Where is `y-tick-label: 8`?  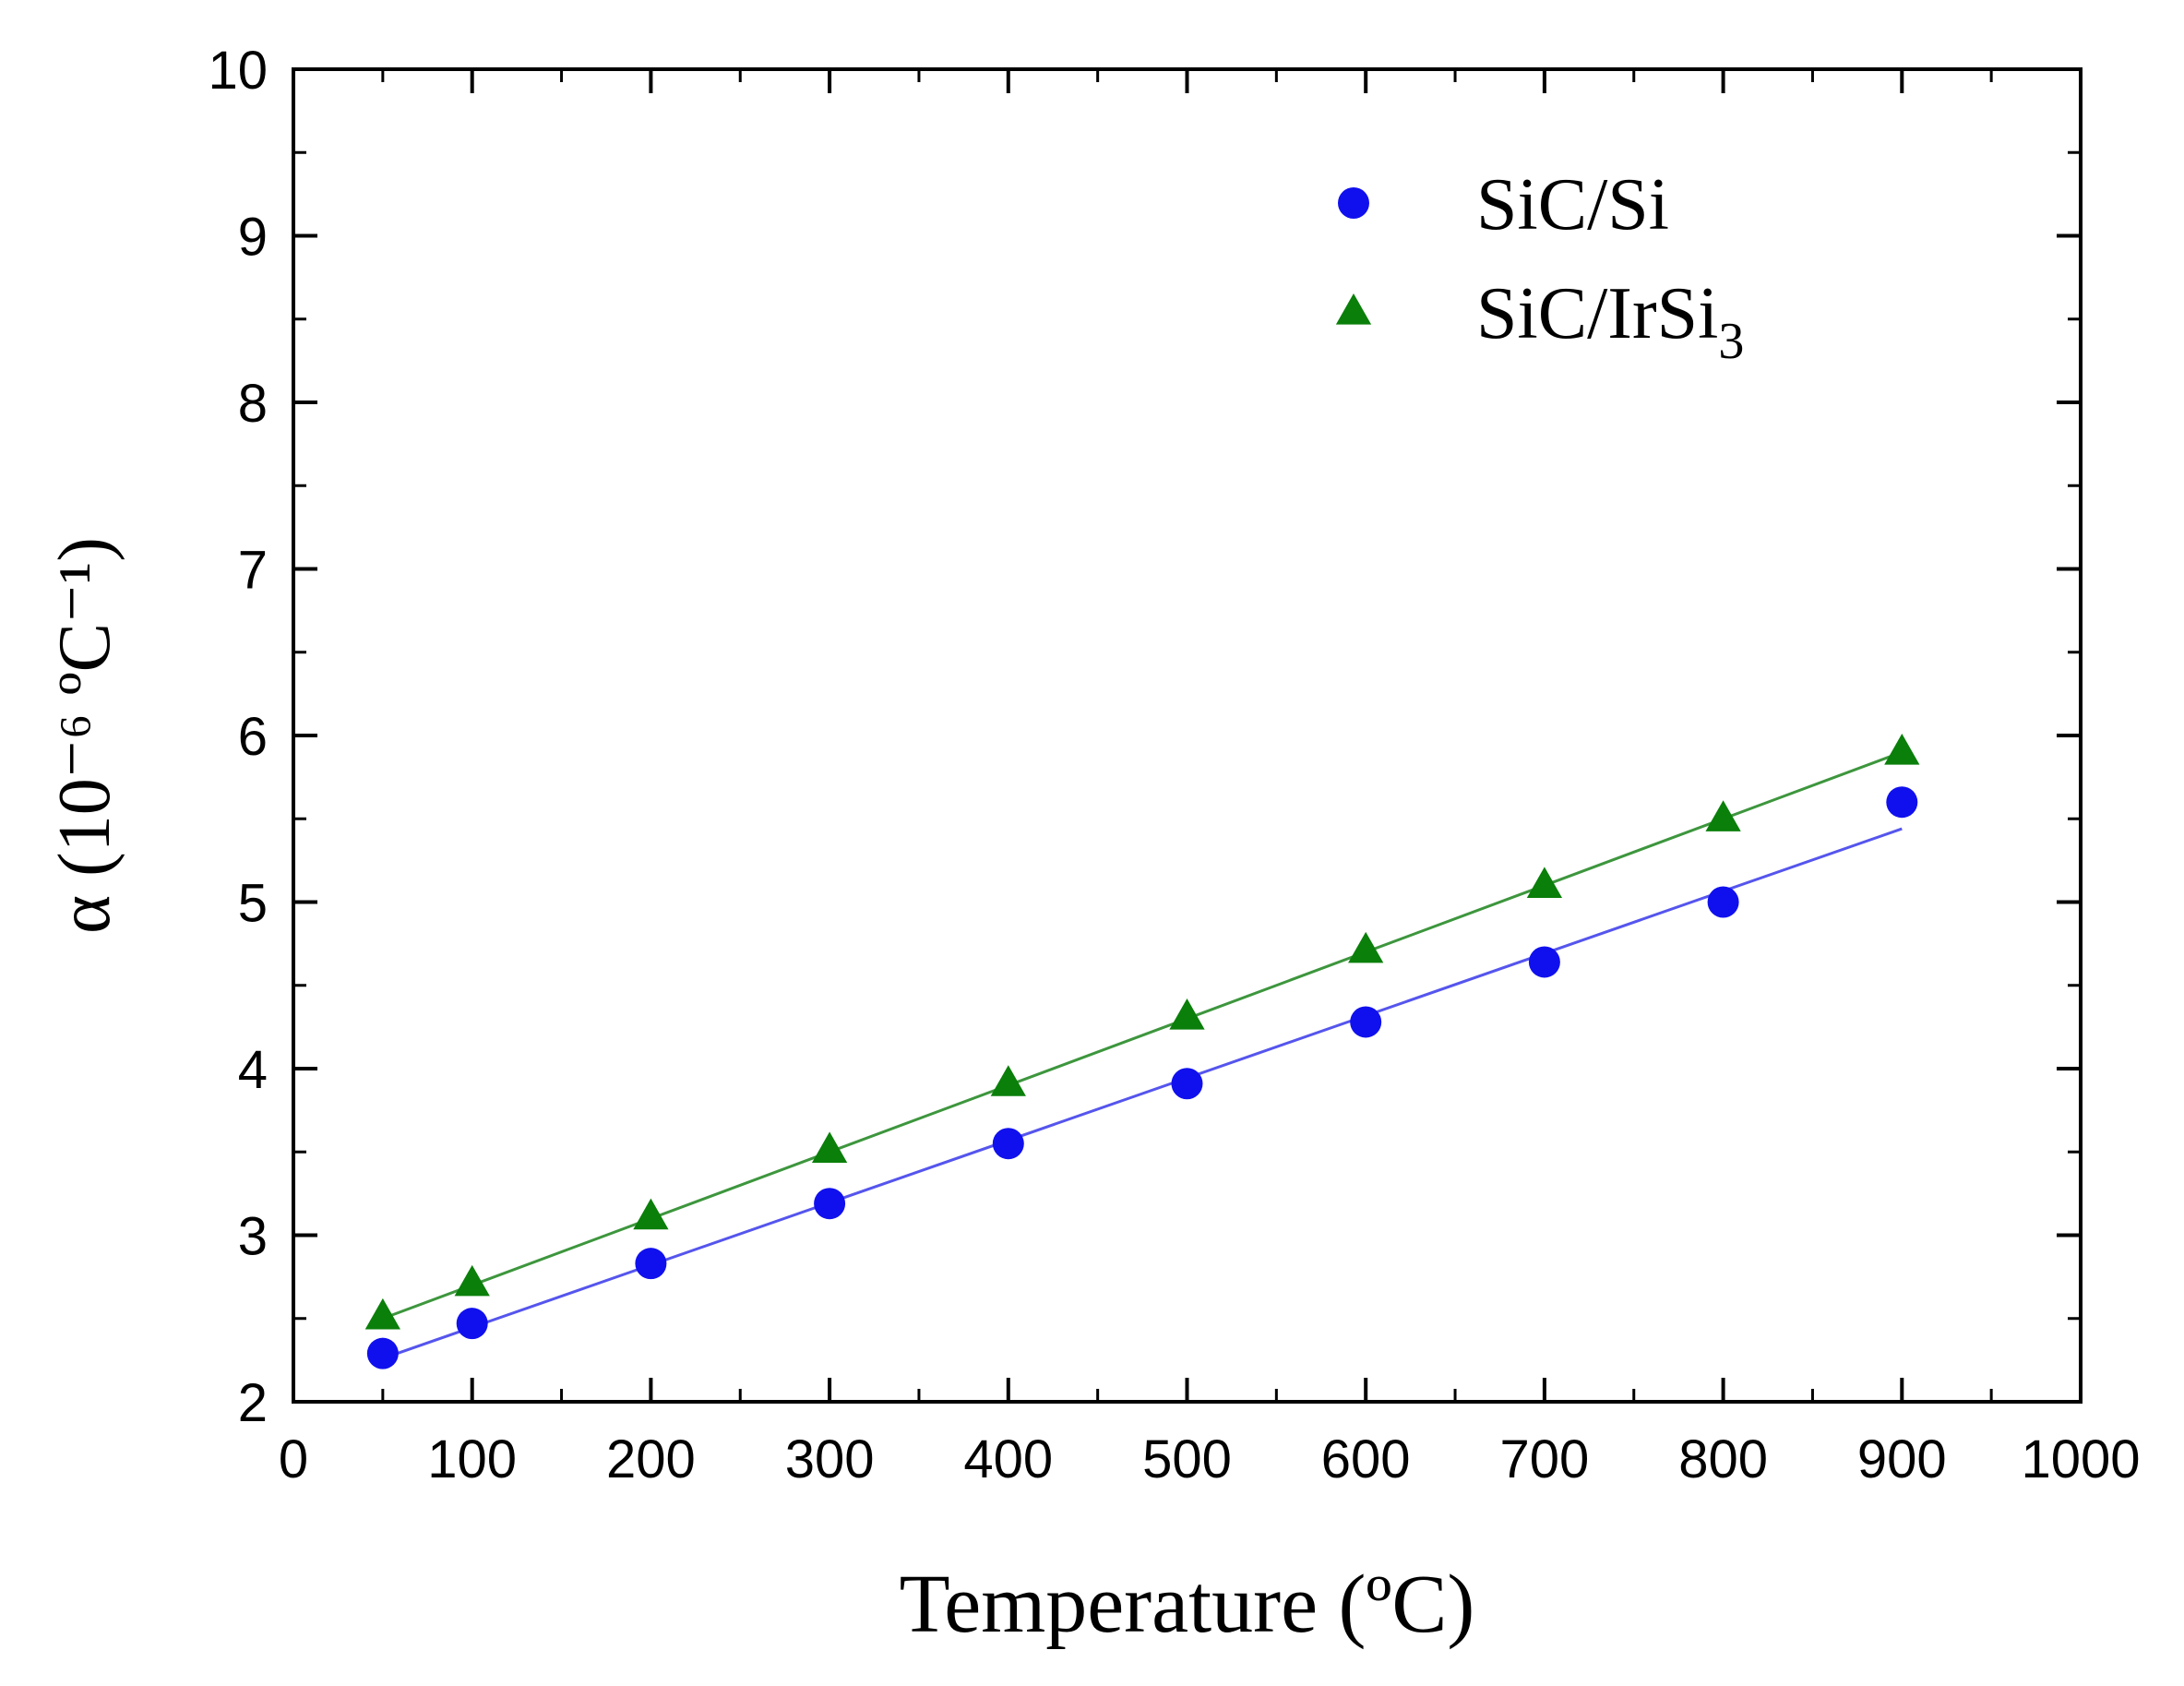
y-tick-label: 8 is located at coordinates (253, 404).